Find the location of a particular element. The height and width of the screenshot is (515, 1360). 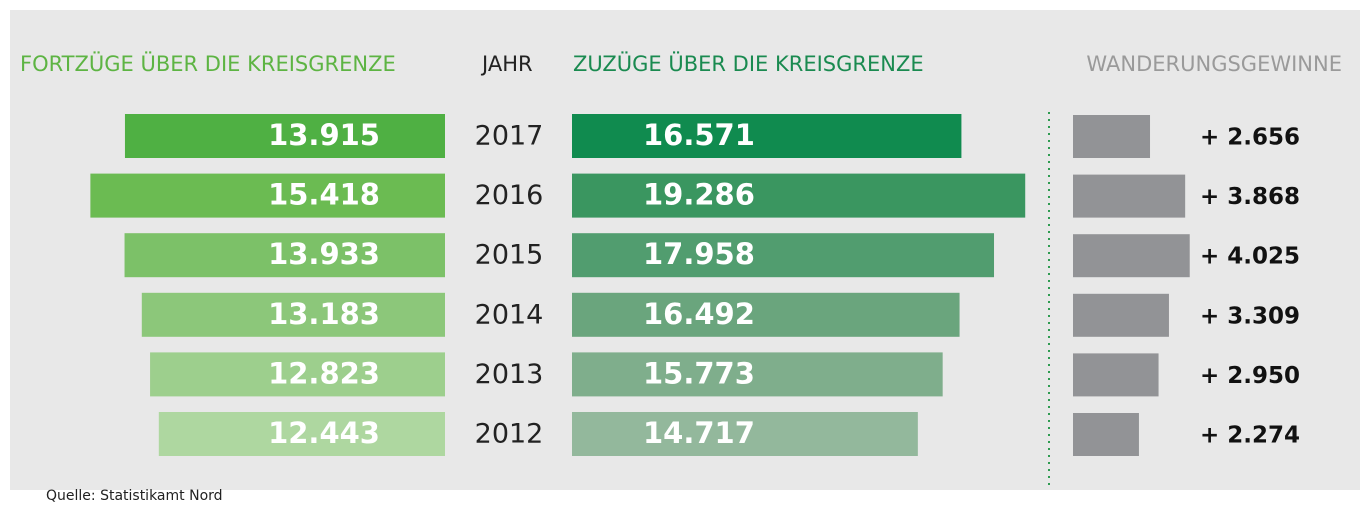

value-label-gain: + 3.309 is located at coordinates (1250, 316).